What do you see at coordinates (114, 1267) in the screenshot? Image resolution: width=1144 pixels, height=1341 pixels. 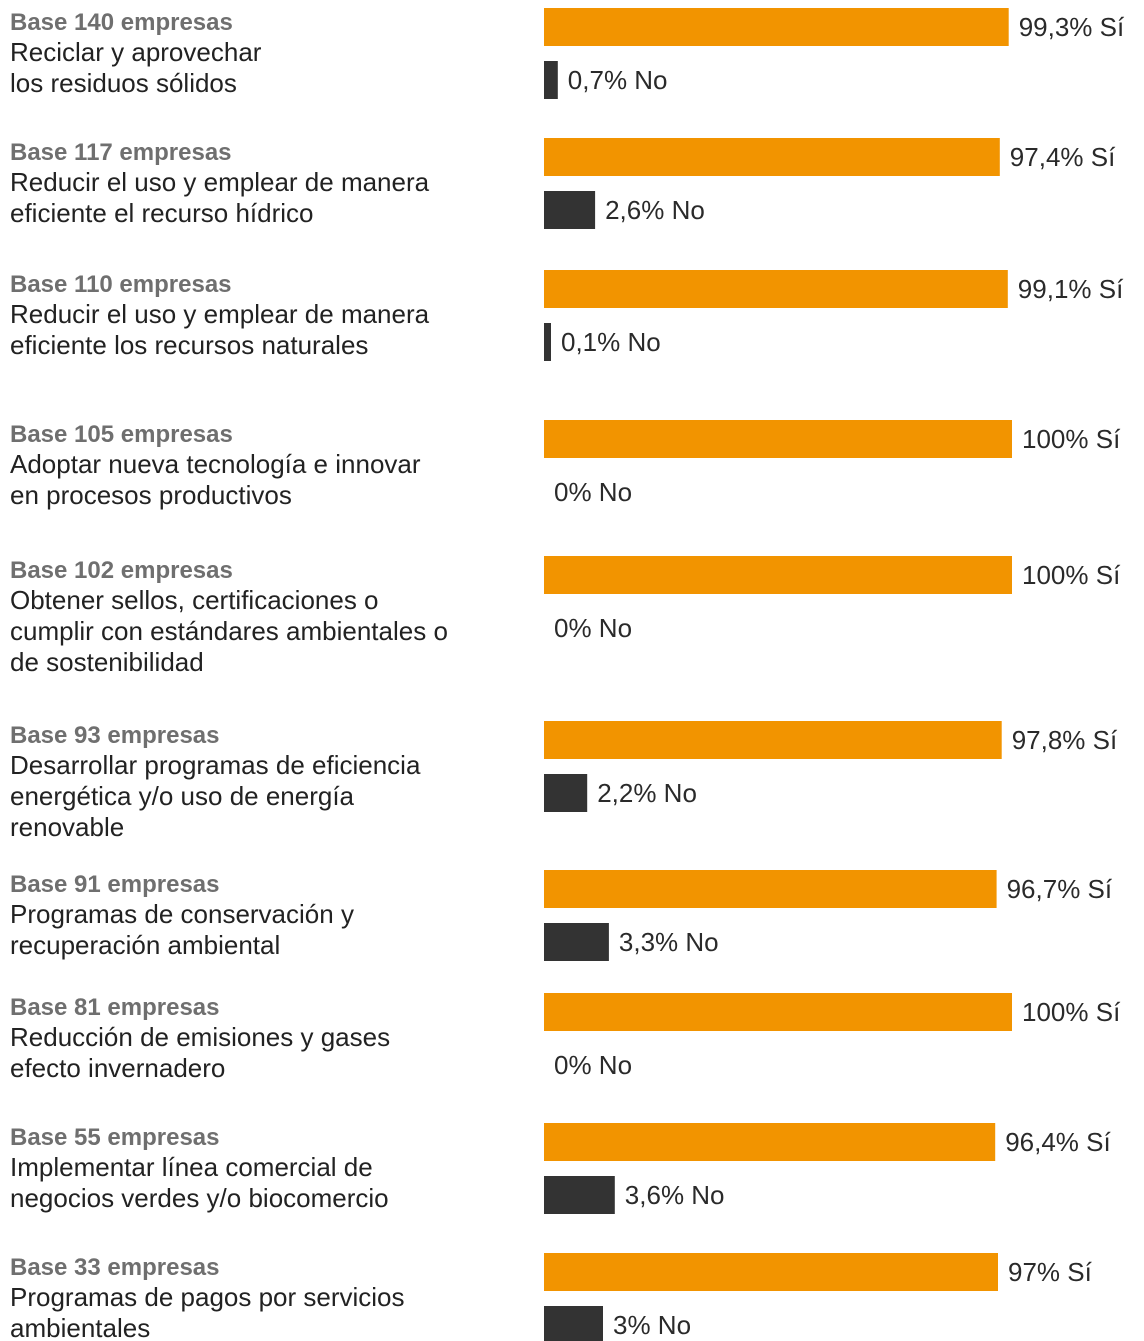 I see `base-label: Base 33 empresas` at bounding box center [114, 1267].